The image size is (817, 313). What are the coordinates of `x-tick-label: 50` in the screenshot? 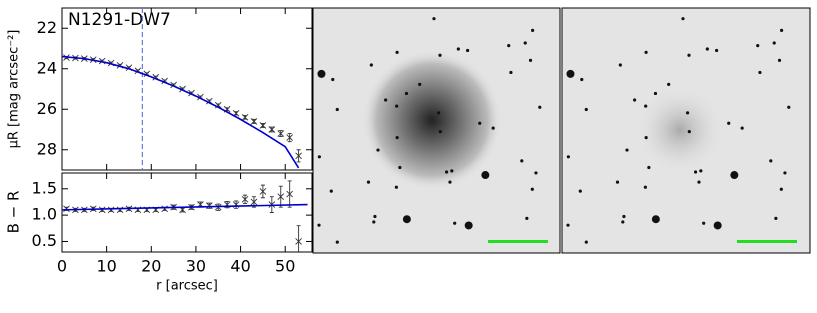 It's located at (285, 266).